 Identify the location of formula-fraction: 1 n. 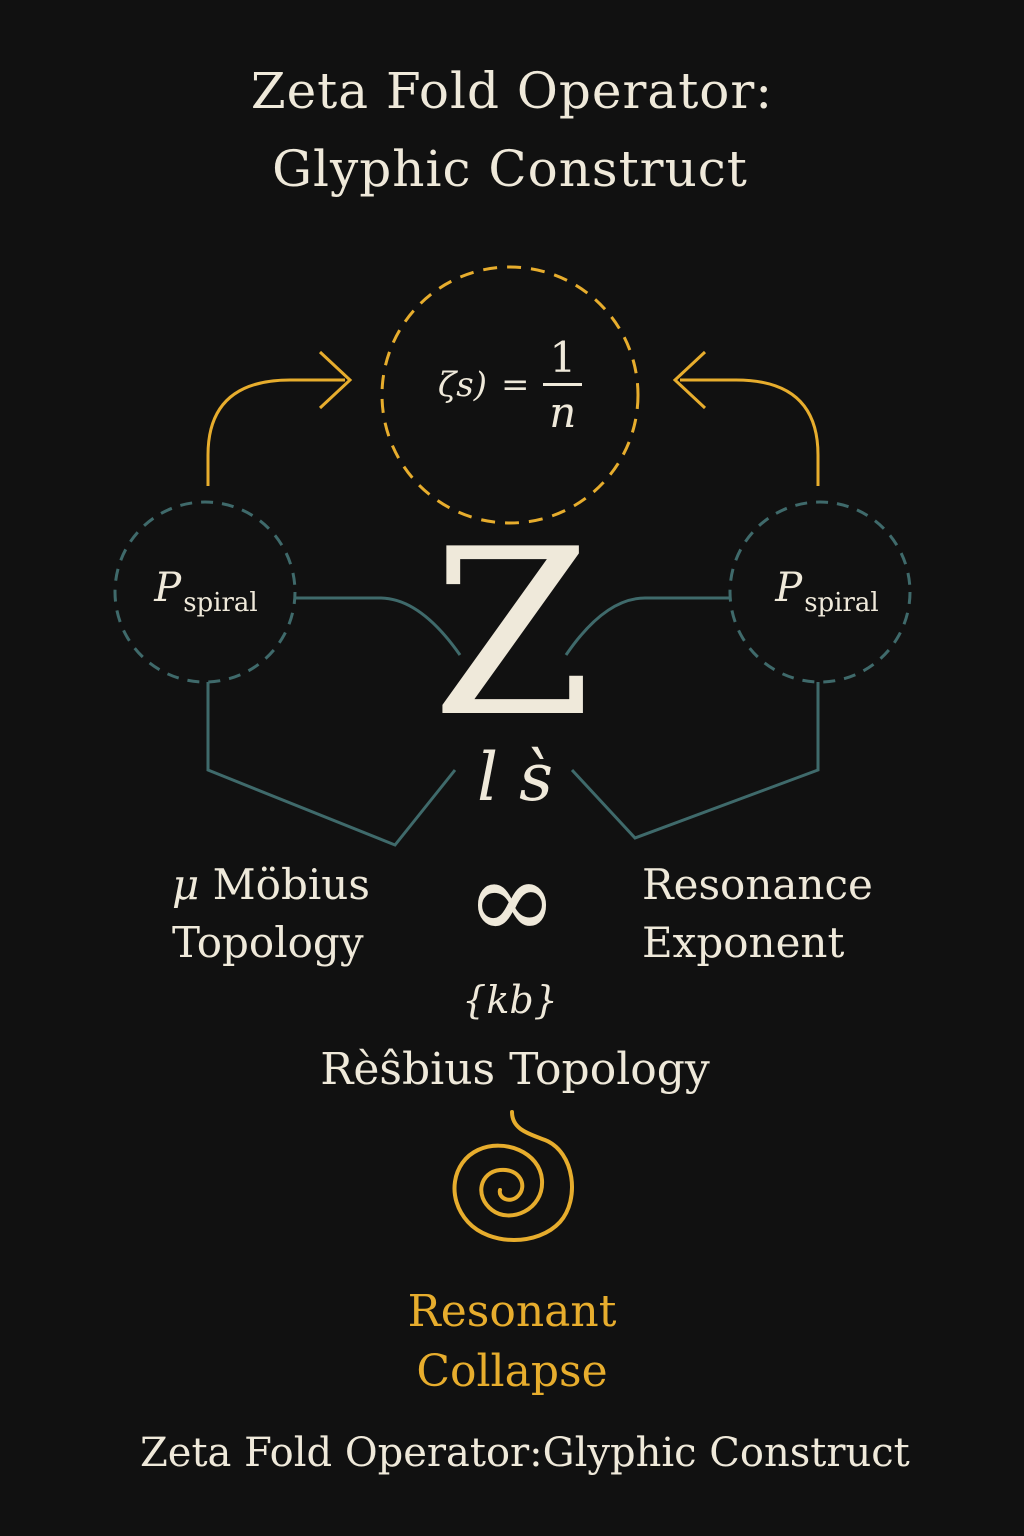
(563, 386).